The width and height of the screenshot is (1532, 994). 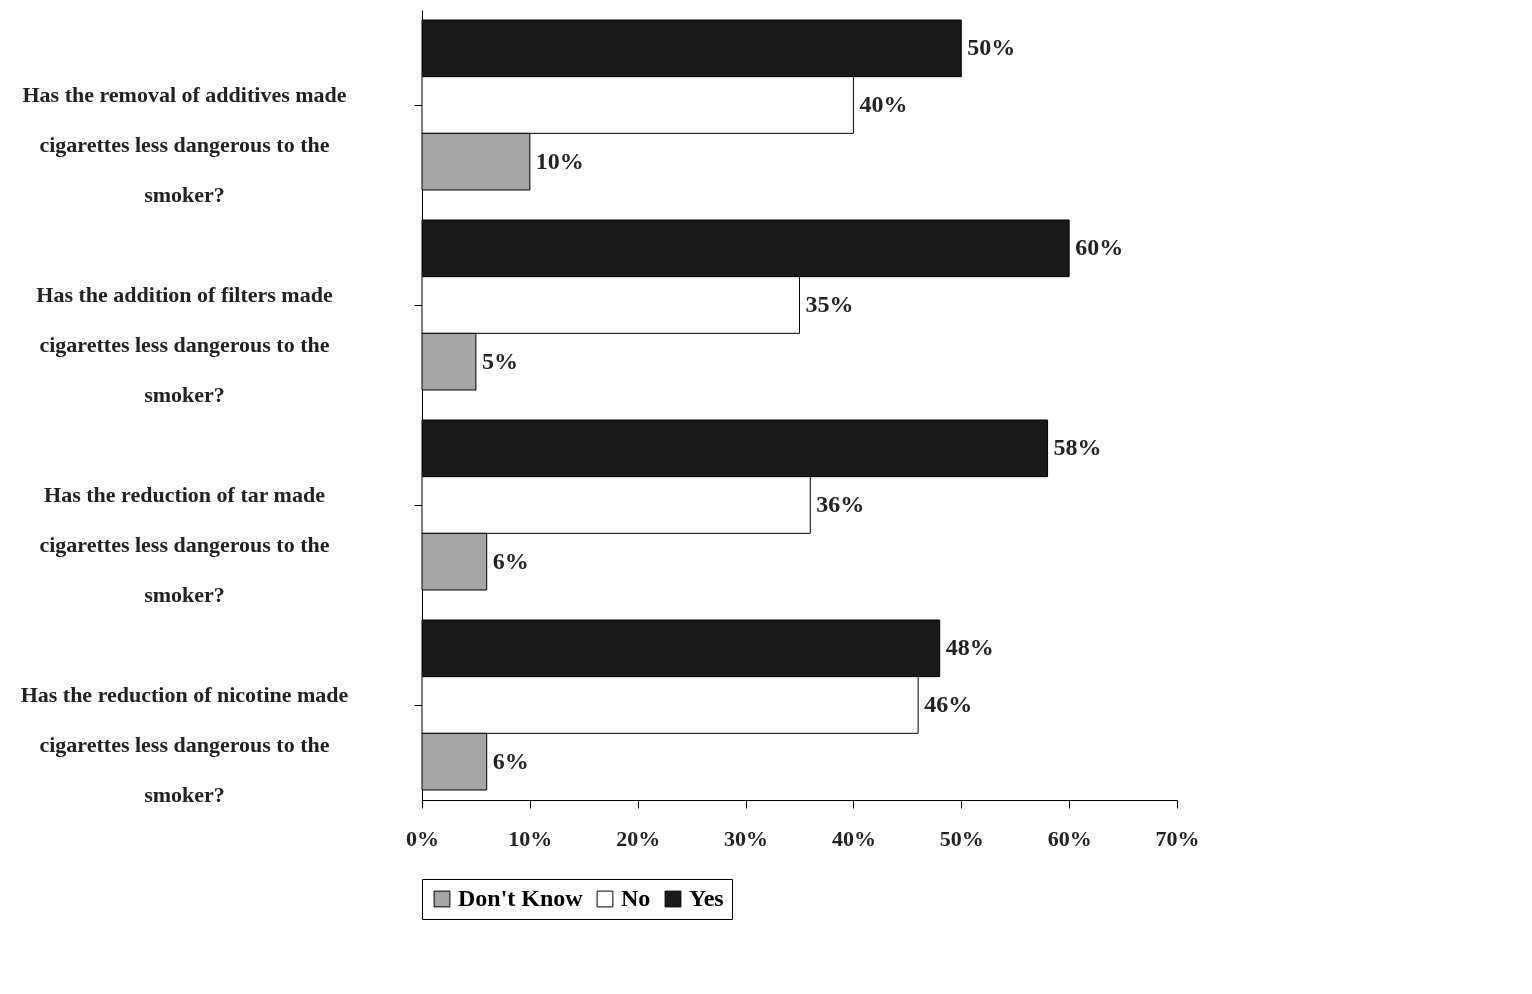 What do you see at coordinates (991, 47) in the screenshot?
I see `data-label: 50%` at bounding box center [991, 47].